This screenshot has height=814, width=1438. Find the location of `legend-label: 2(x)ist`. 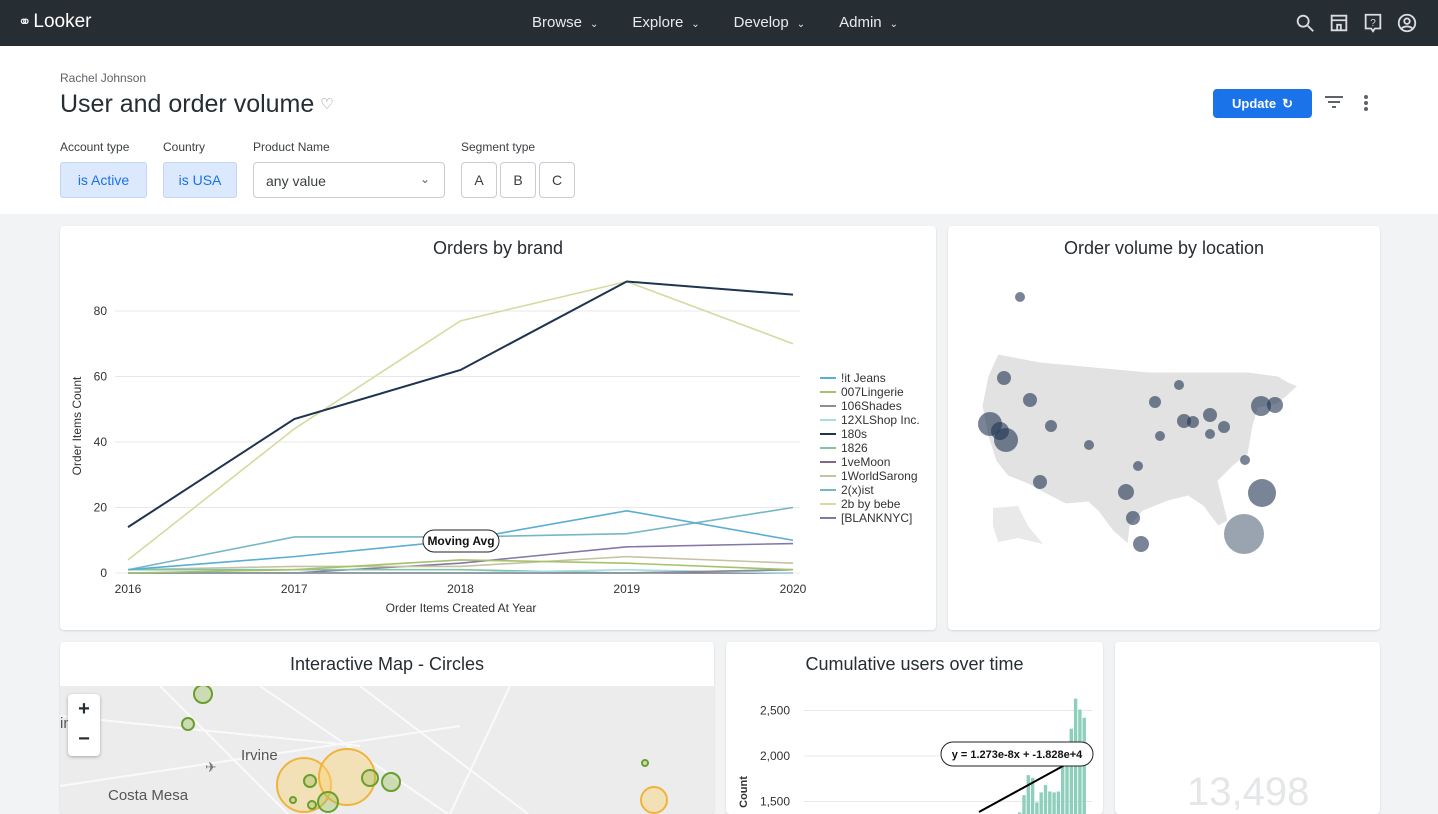

legend-label: 2(x)ist is located at coordinates (857, 490).